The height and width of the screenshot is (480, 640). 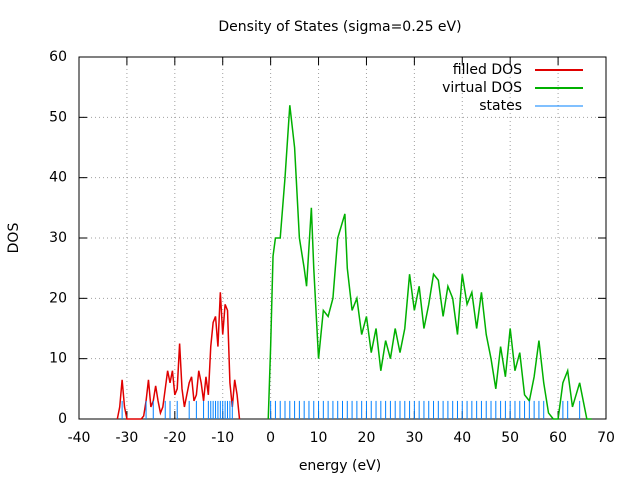 What do you see at coordinates (174, 438) in the screenshot?
I see `x-tick-label: -20` at bounding box center [174, 438].